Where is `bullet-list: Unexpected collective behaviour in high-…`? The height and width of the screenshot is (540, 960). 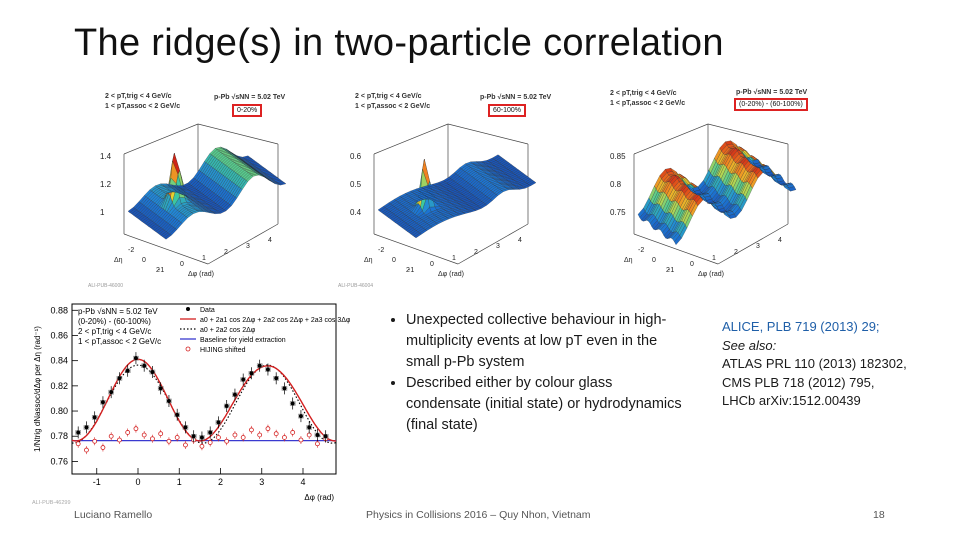 bullet-list: Unexpected collective behaviour in high-… is located at coordinates (535, 373).